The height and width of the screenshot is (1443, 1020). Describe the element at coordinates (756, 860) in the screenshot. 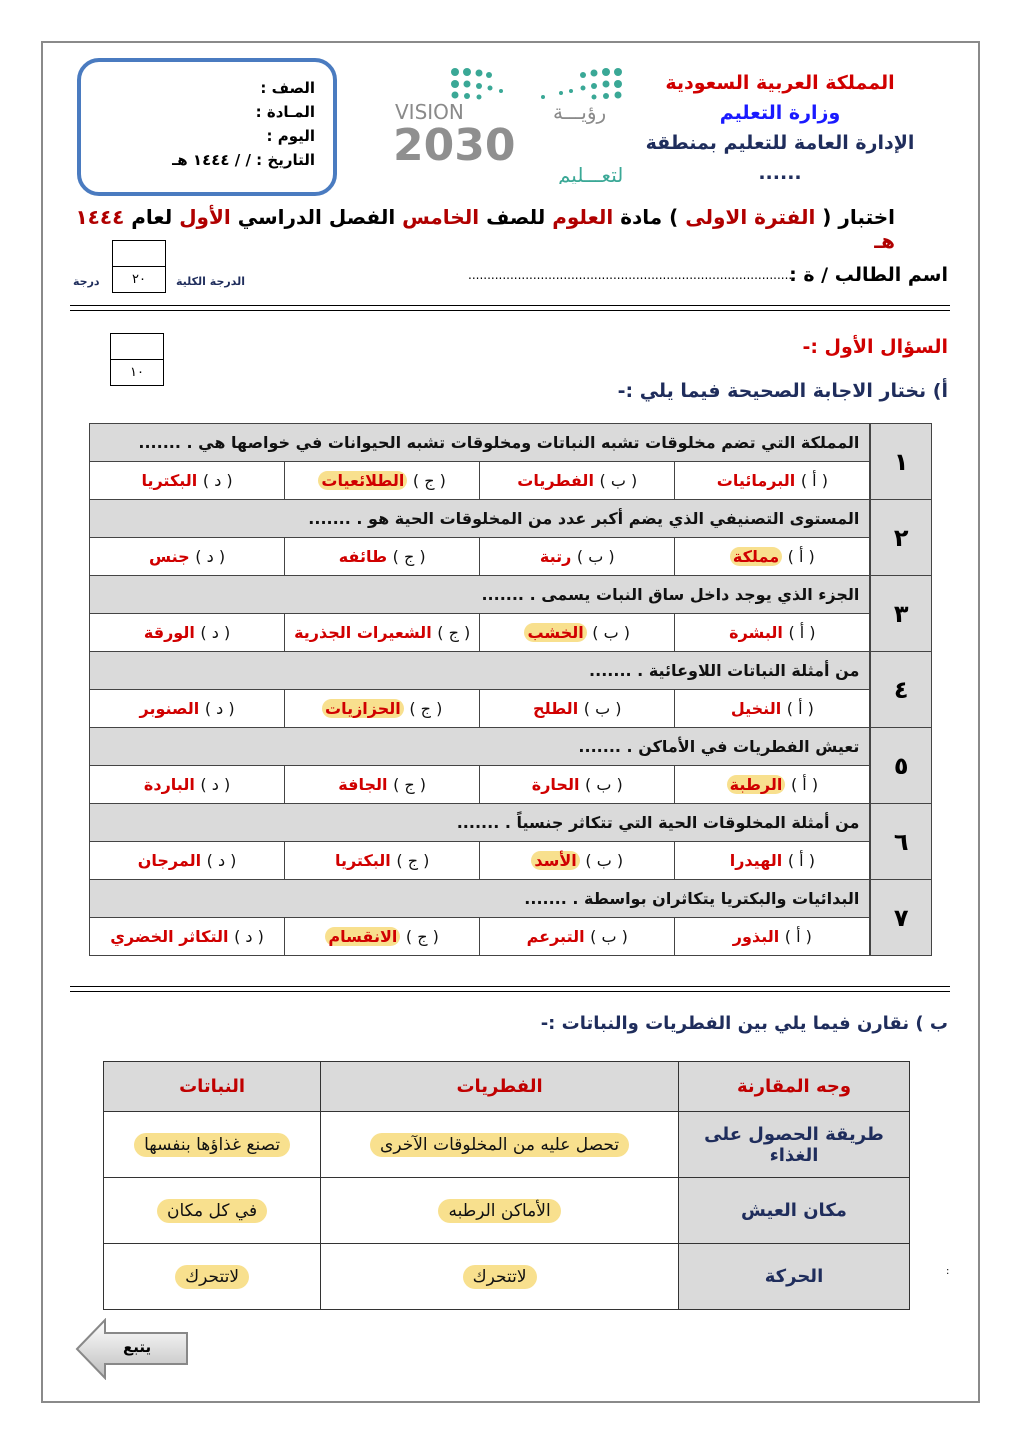

I see `option-text: الهيدرا` at that location.